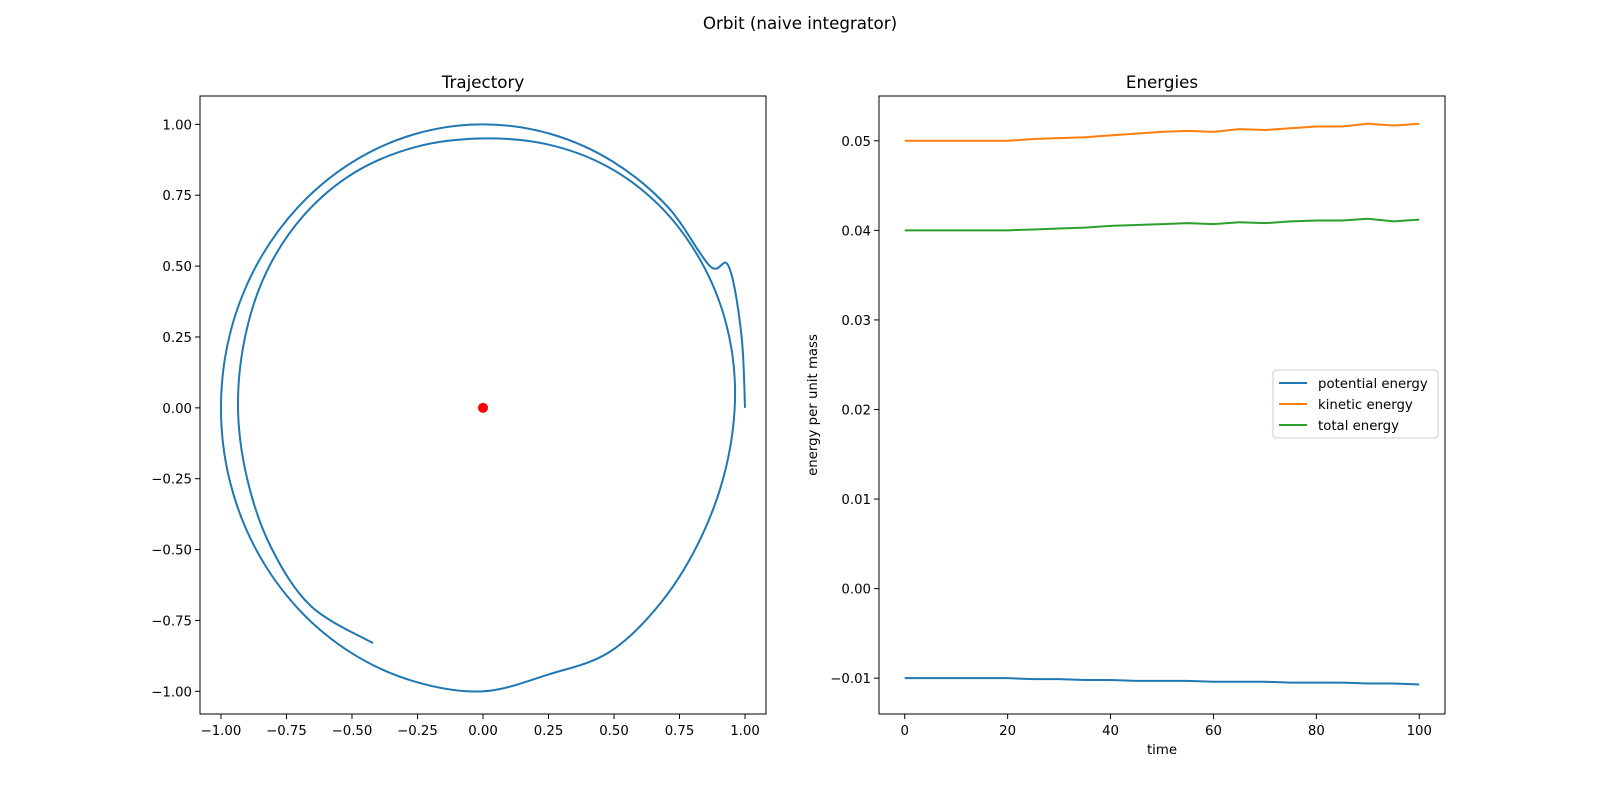 This screenshot has width=1600, height=800. Describe the element at coordinates (177, 196) in the screenshot. I see `trajectory-y-tick-label: 0.75` at that location.